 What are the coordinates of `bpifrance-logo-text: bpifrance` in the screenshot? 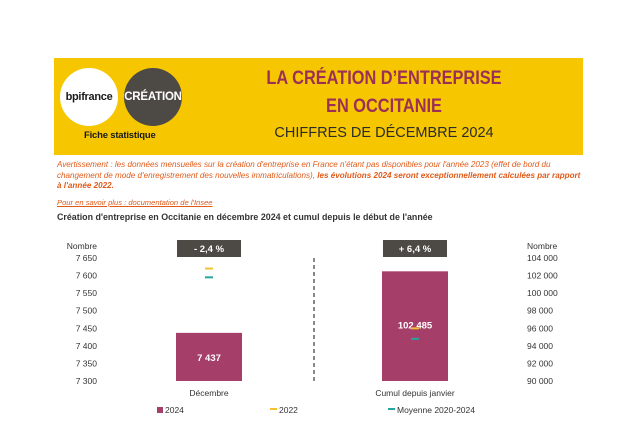 It's located at (89, 97).